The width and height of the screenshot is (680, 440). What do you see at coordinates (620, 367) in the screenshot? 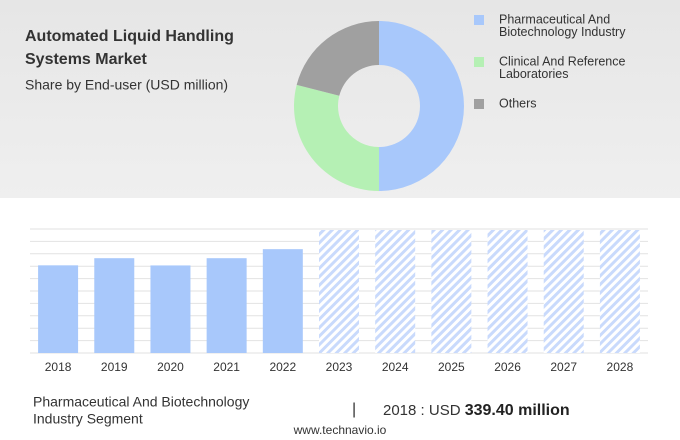
I see `x-tick-label: 2028` at bounding box center [620, 367].